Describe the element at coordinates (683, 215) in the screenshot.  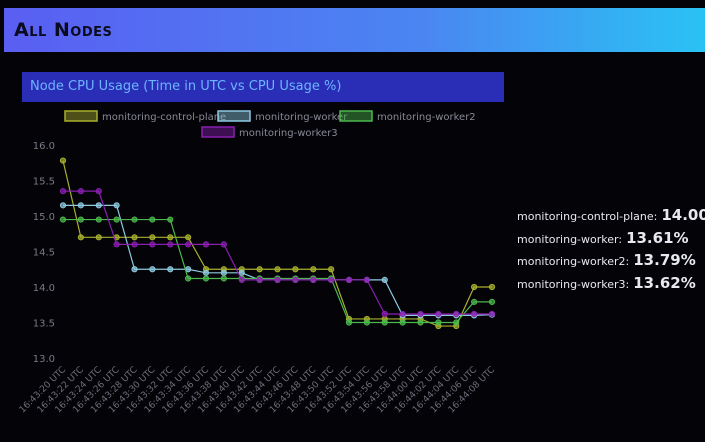
I see `stat-value: 14.00%` at that location.